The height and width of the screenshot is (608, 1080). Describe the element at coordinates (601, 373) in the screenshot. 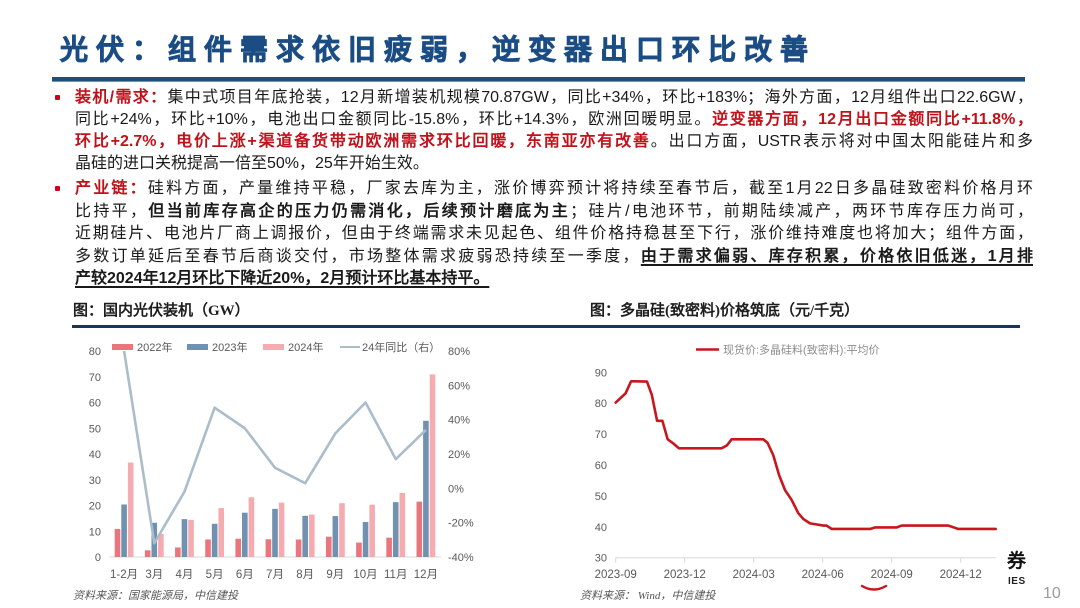

I see `y-axis-tick-label: 90` at that location.